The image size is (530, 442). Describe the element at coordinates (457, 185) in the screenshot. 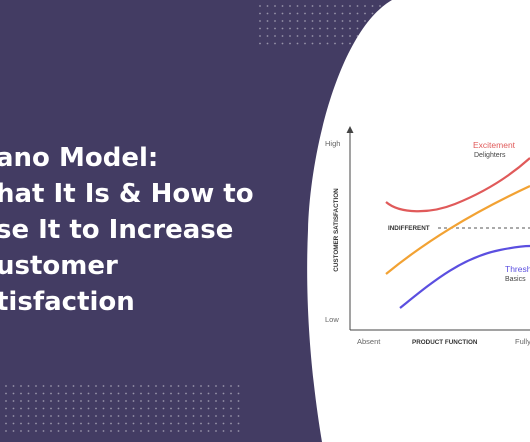

I see `excitement-curve` at that location.